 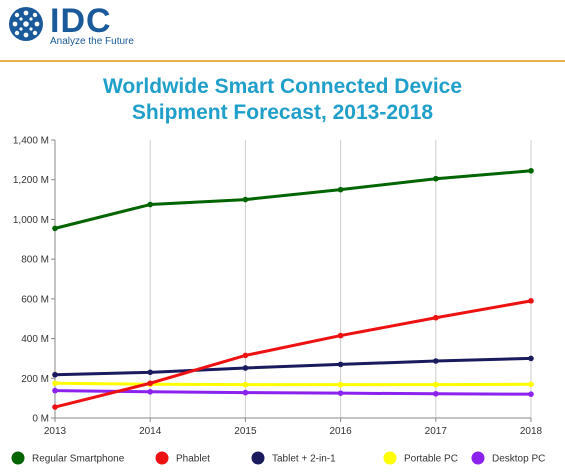 What do you see at coordinates (282, 61) in the screenshot?
I see `header-divider` at bounding box center [282, 61].